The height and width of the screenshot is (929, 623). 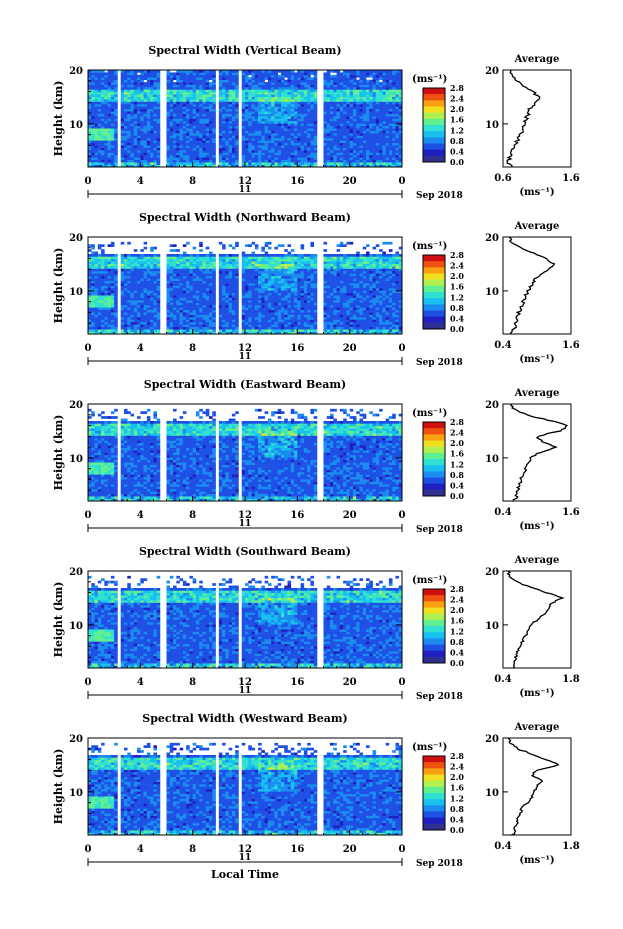 I want to click on panel-title: Spectral Width (Northward Beam), so click(x=245, y=217).